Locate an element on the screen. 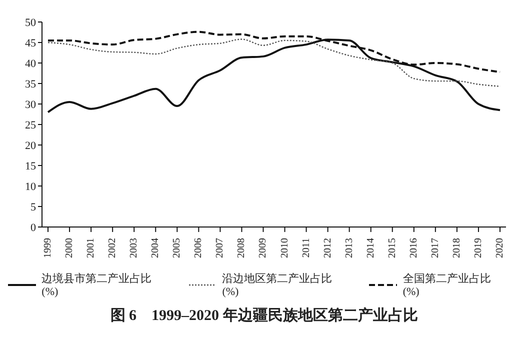 Image resolution: width=528 pixels, height=341 pixels. y-tick-label: 35 is located at coordinates (30, 84).